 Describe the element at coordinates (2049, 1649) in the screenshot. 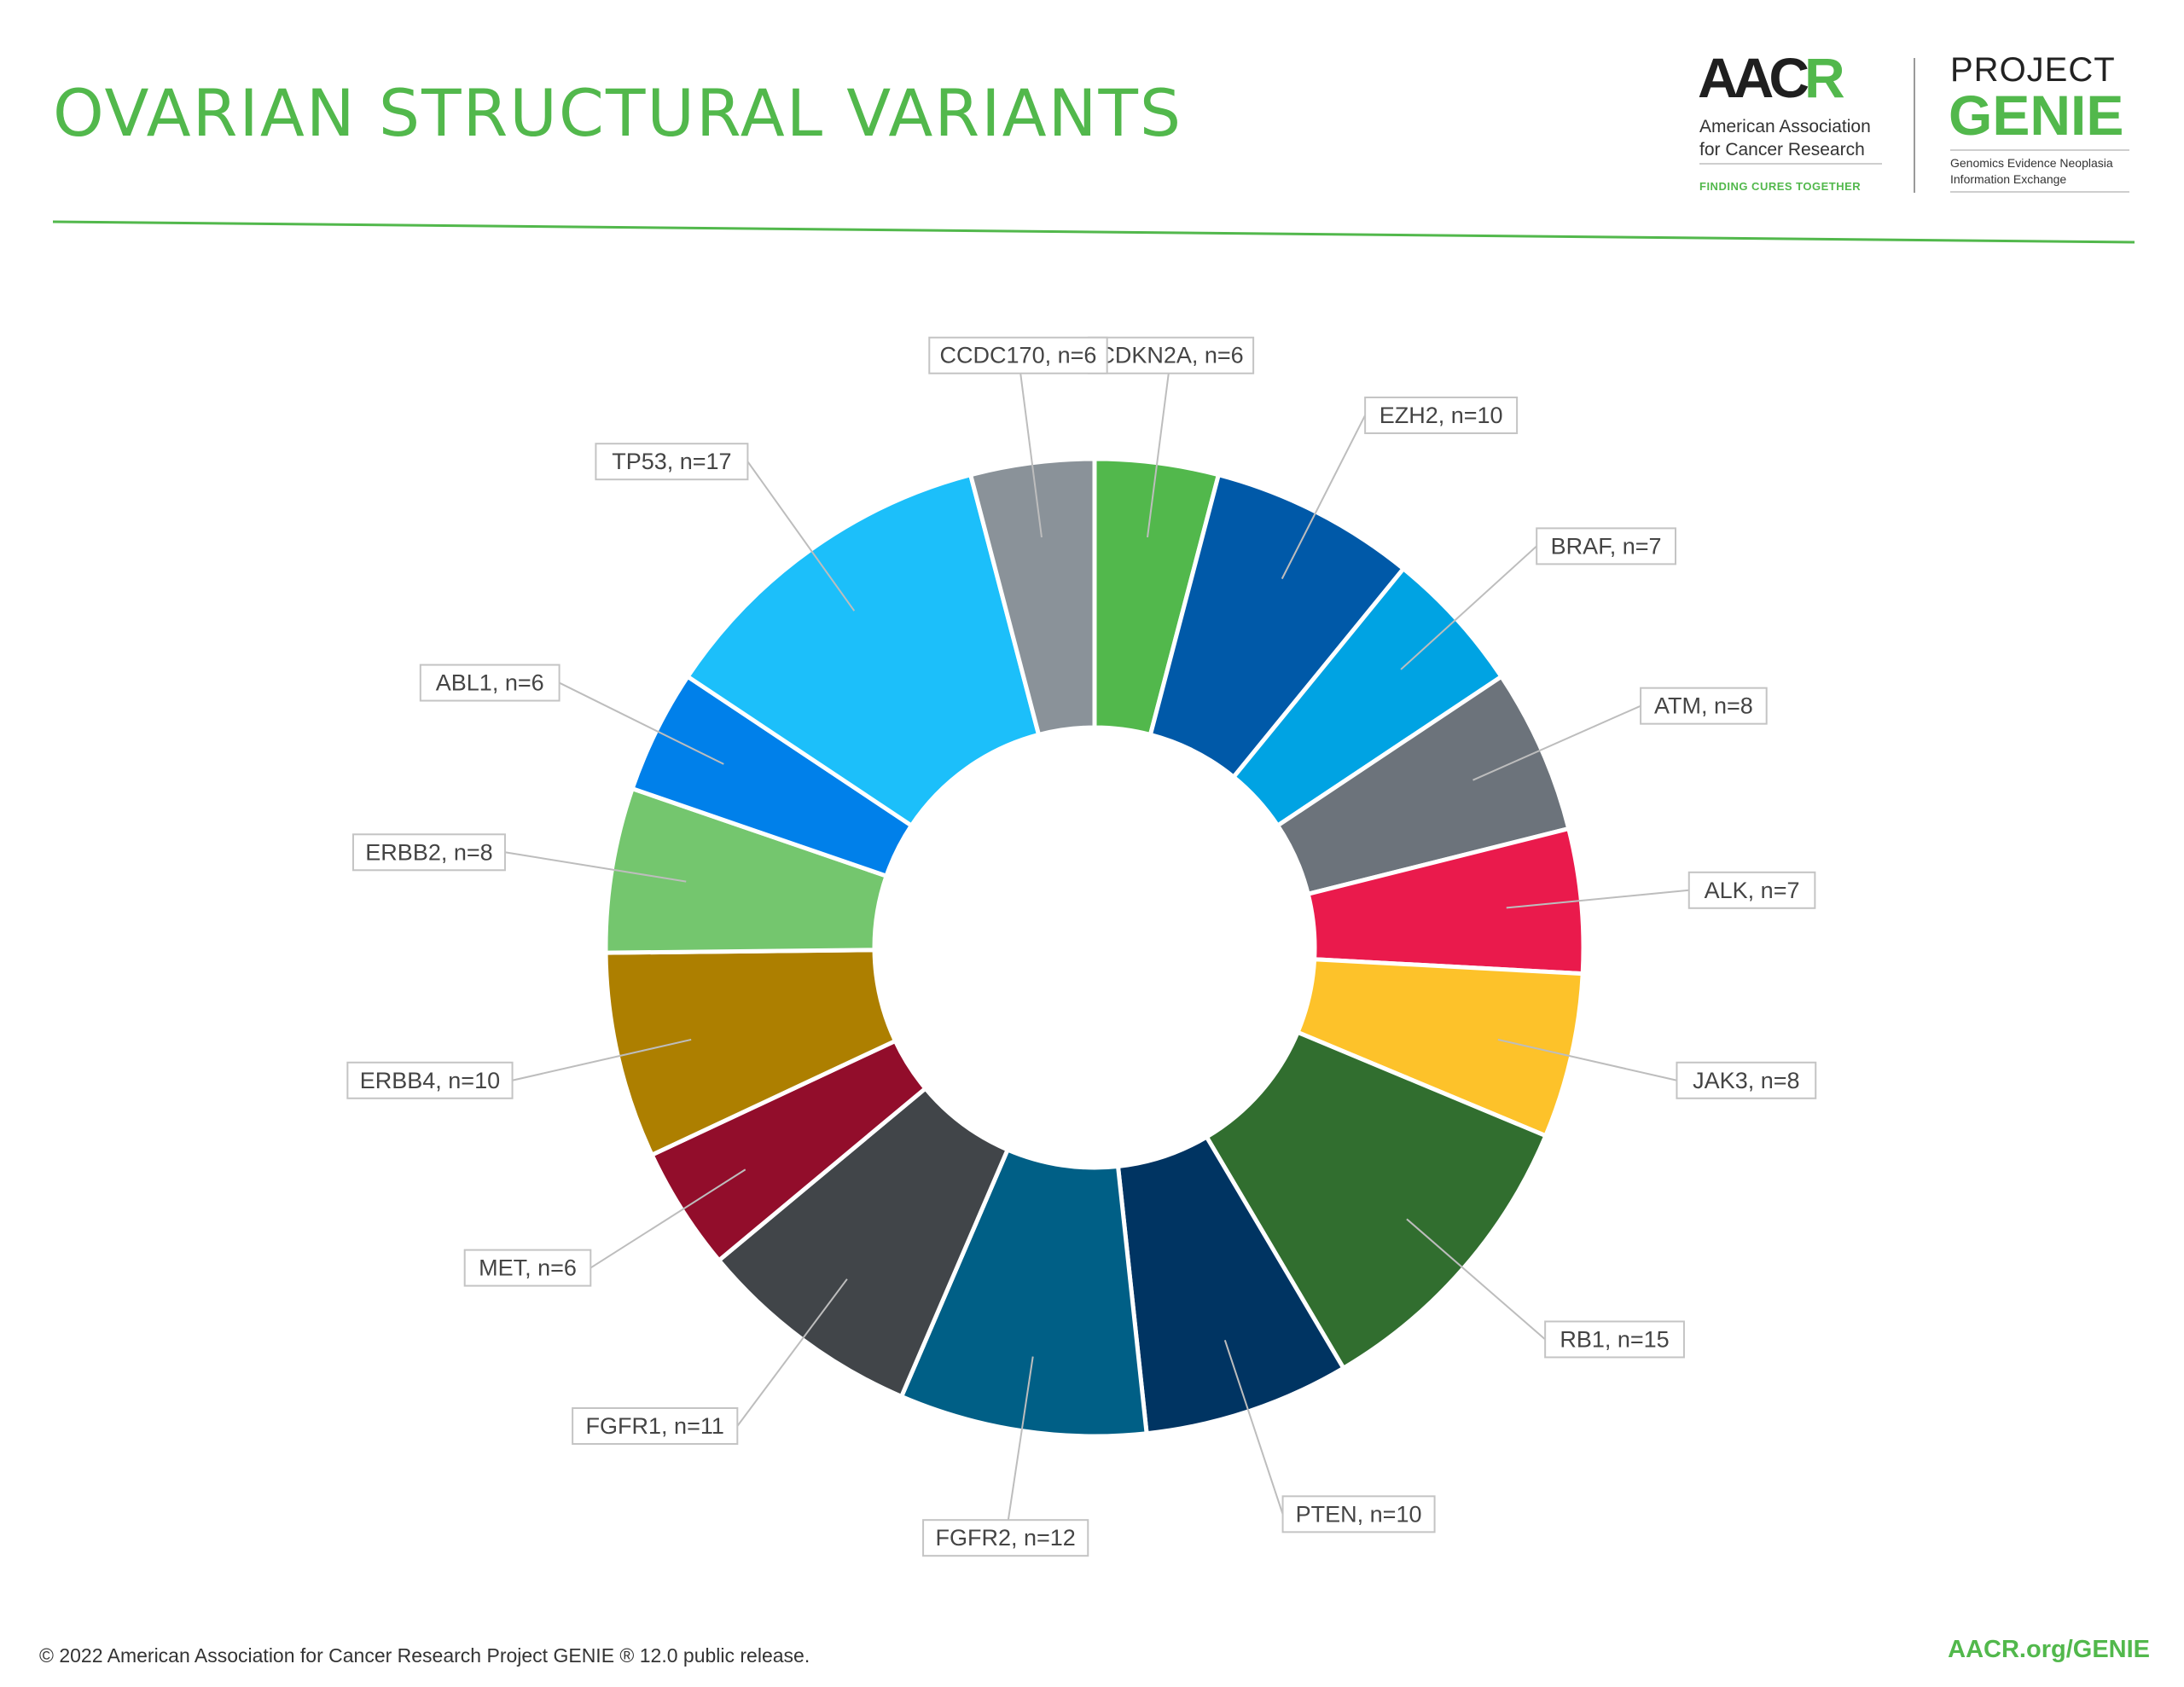

I see `footer-url-link: AACR.org/GENIE` at that location.